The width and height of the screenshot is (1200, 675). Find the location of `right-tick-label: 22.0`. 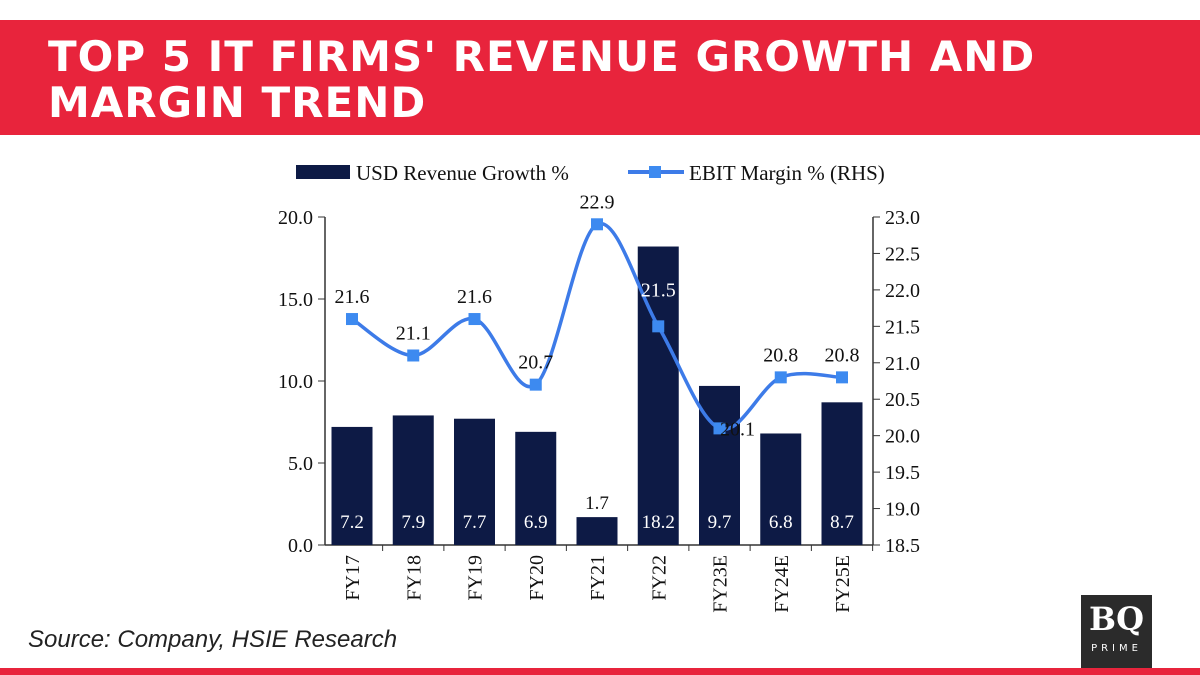

right-tick-label: 22.0 is located at coordinates (902, 291).